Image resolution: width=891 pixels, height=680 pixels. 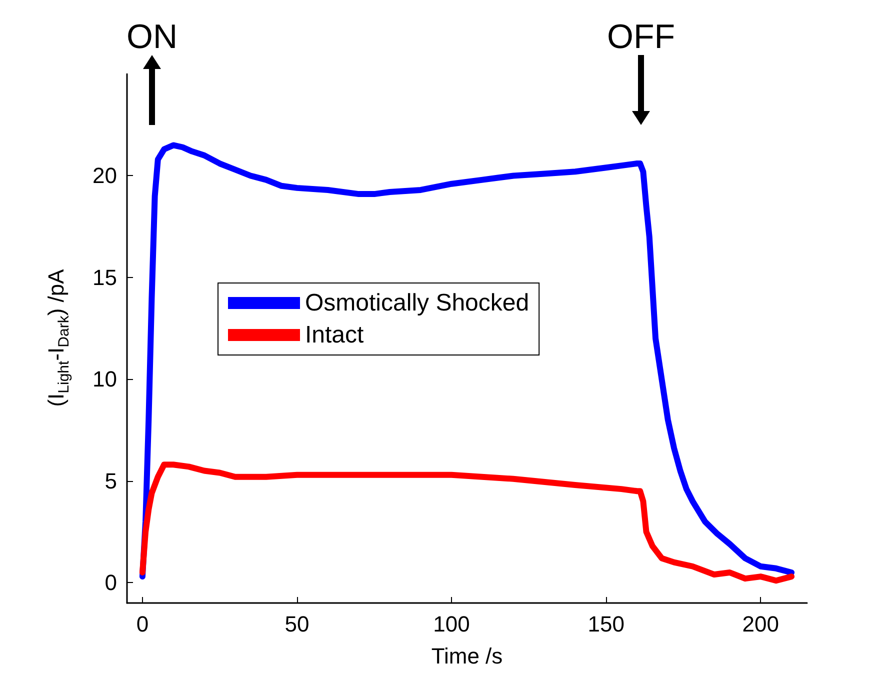 I want to click on text: OFF, so click(x=641, y=37).